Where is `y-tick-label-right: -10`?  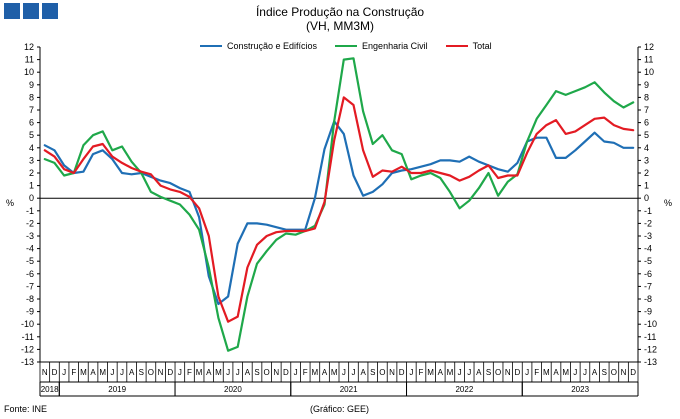
y-tick-label-right: -10 is located at coordinates (650, 324).